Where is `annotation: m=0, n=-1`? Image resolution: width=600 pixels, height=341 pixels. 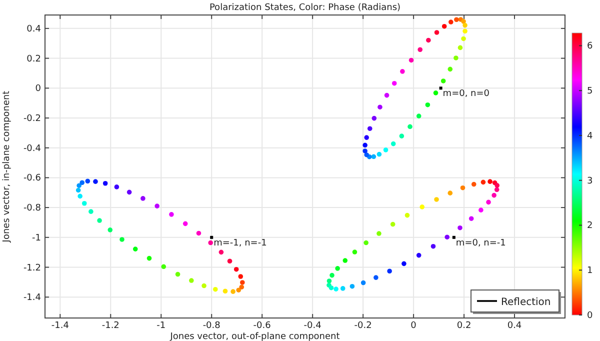
annotation: m=0, n=-1 is located at coordinates (481, 243).